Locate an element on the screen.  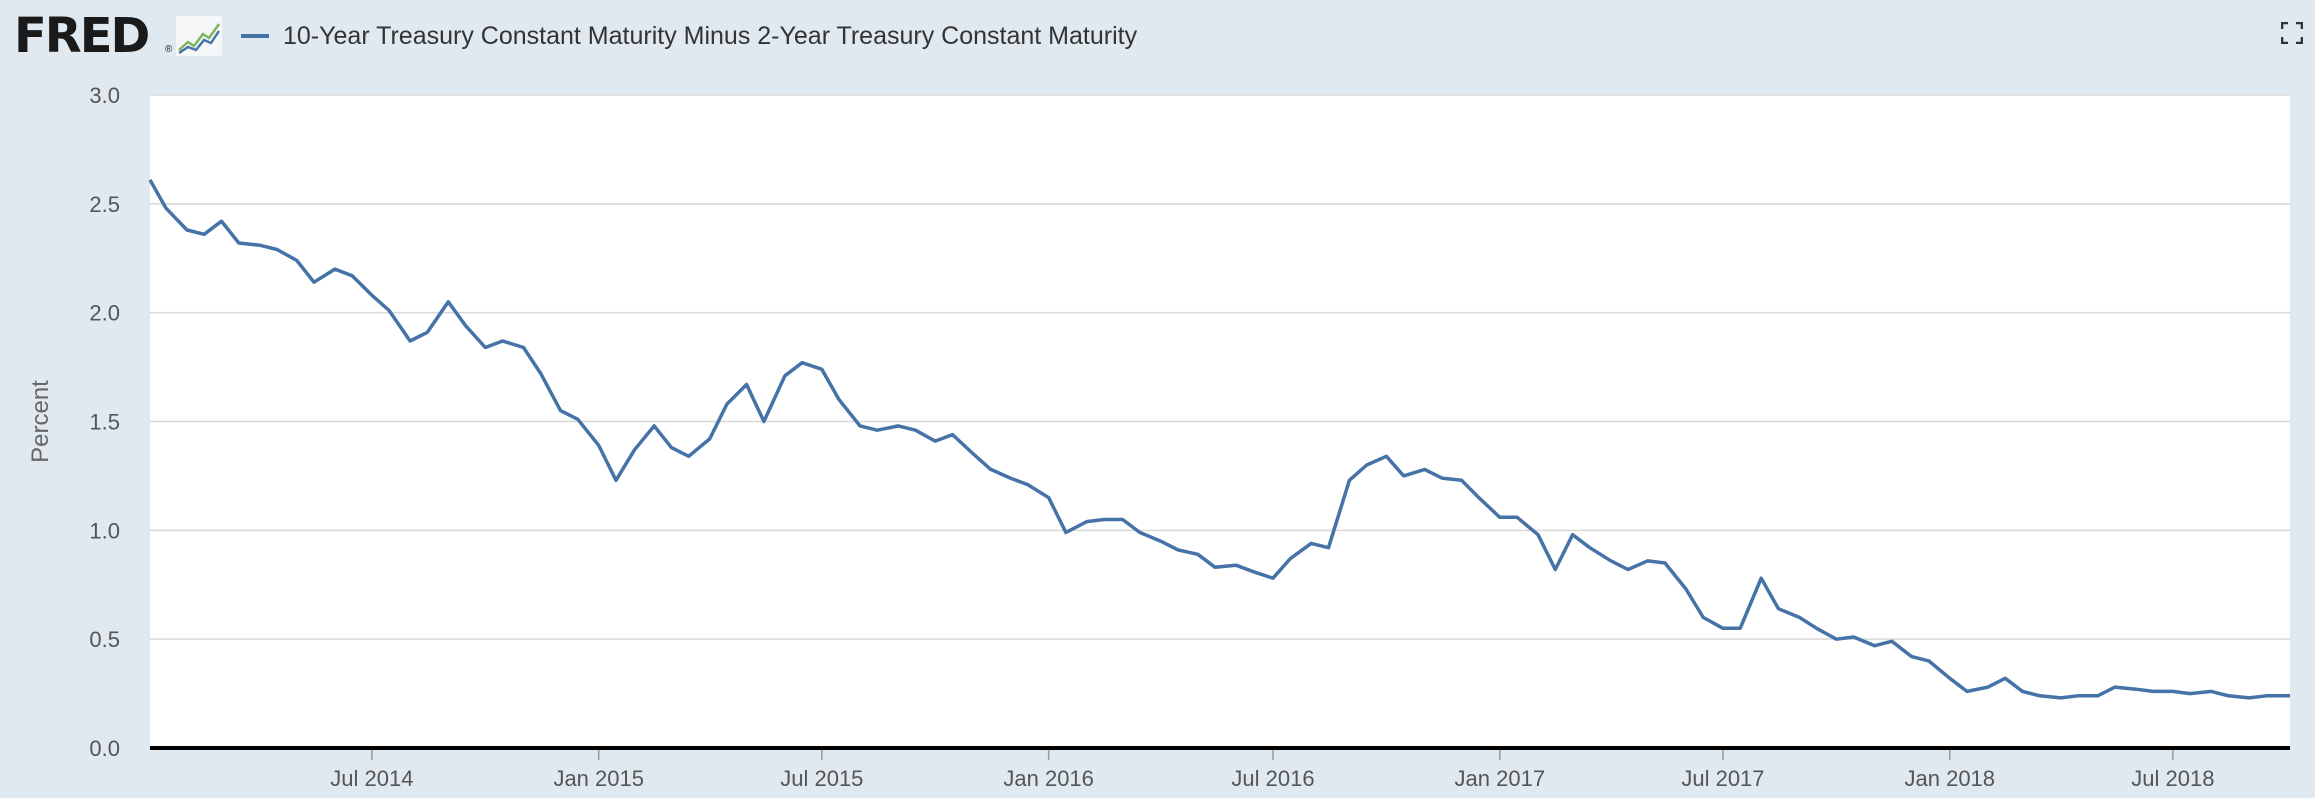
x-tick-label: Jul 2017 is located at coordinates (1722, 778).